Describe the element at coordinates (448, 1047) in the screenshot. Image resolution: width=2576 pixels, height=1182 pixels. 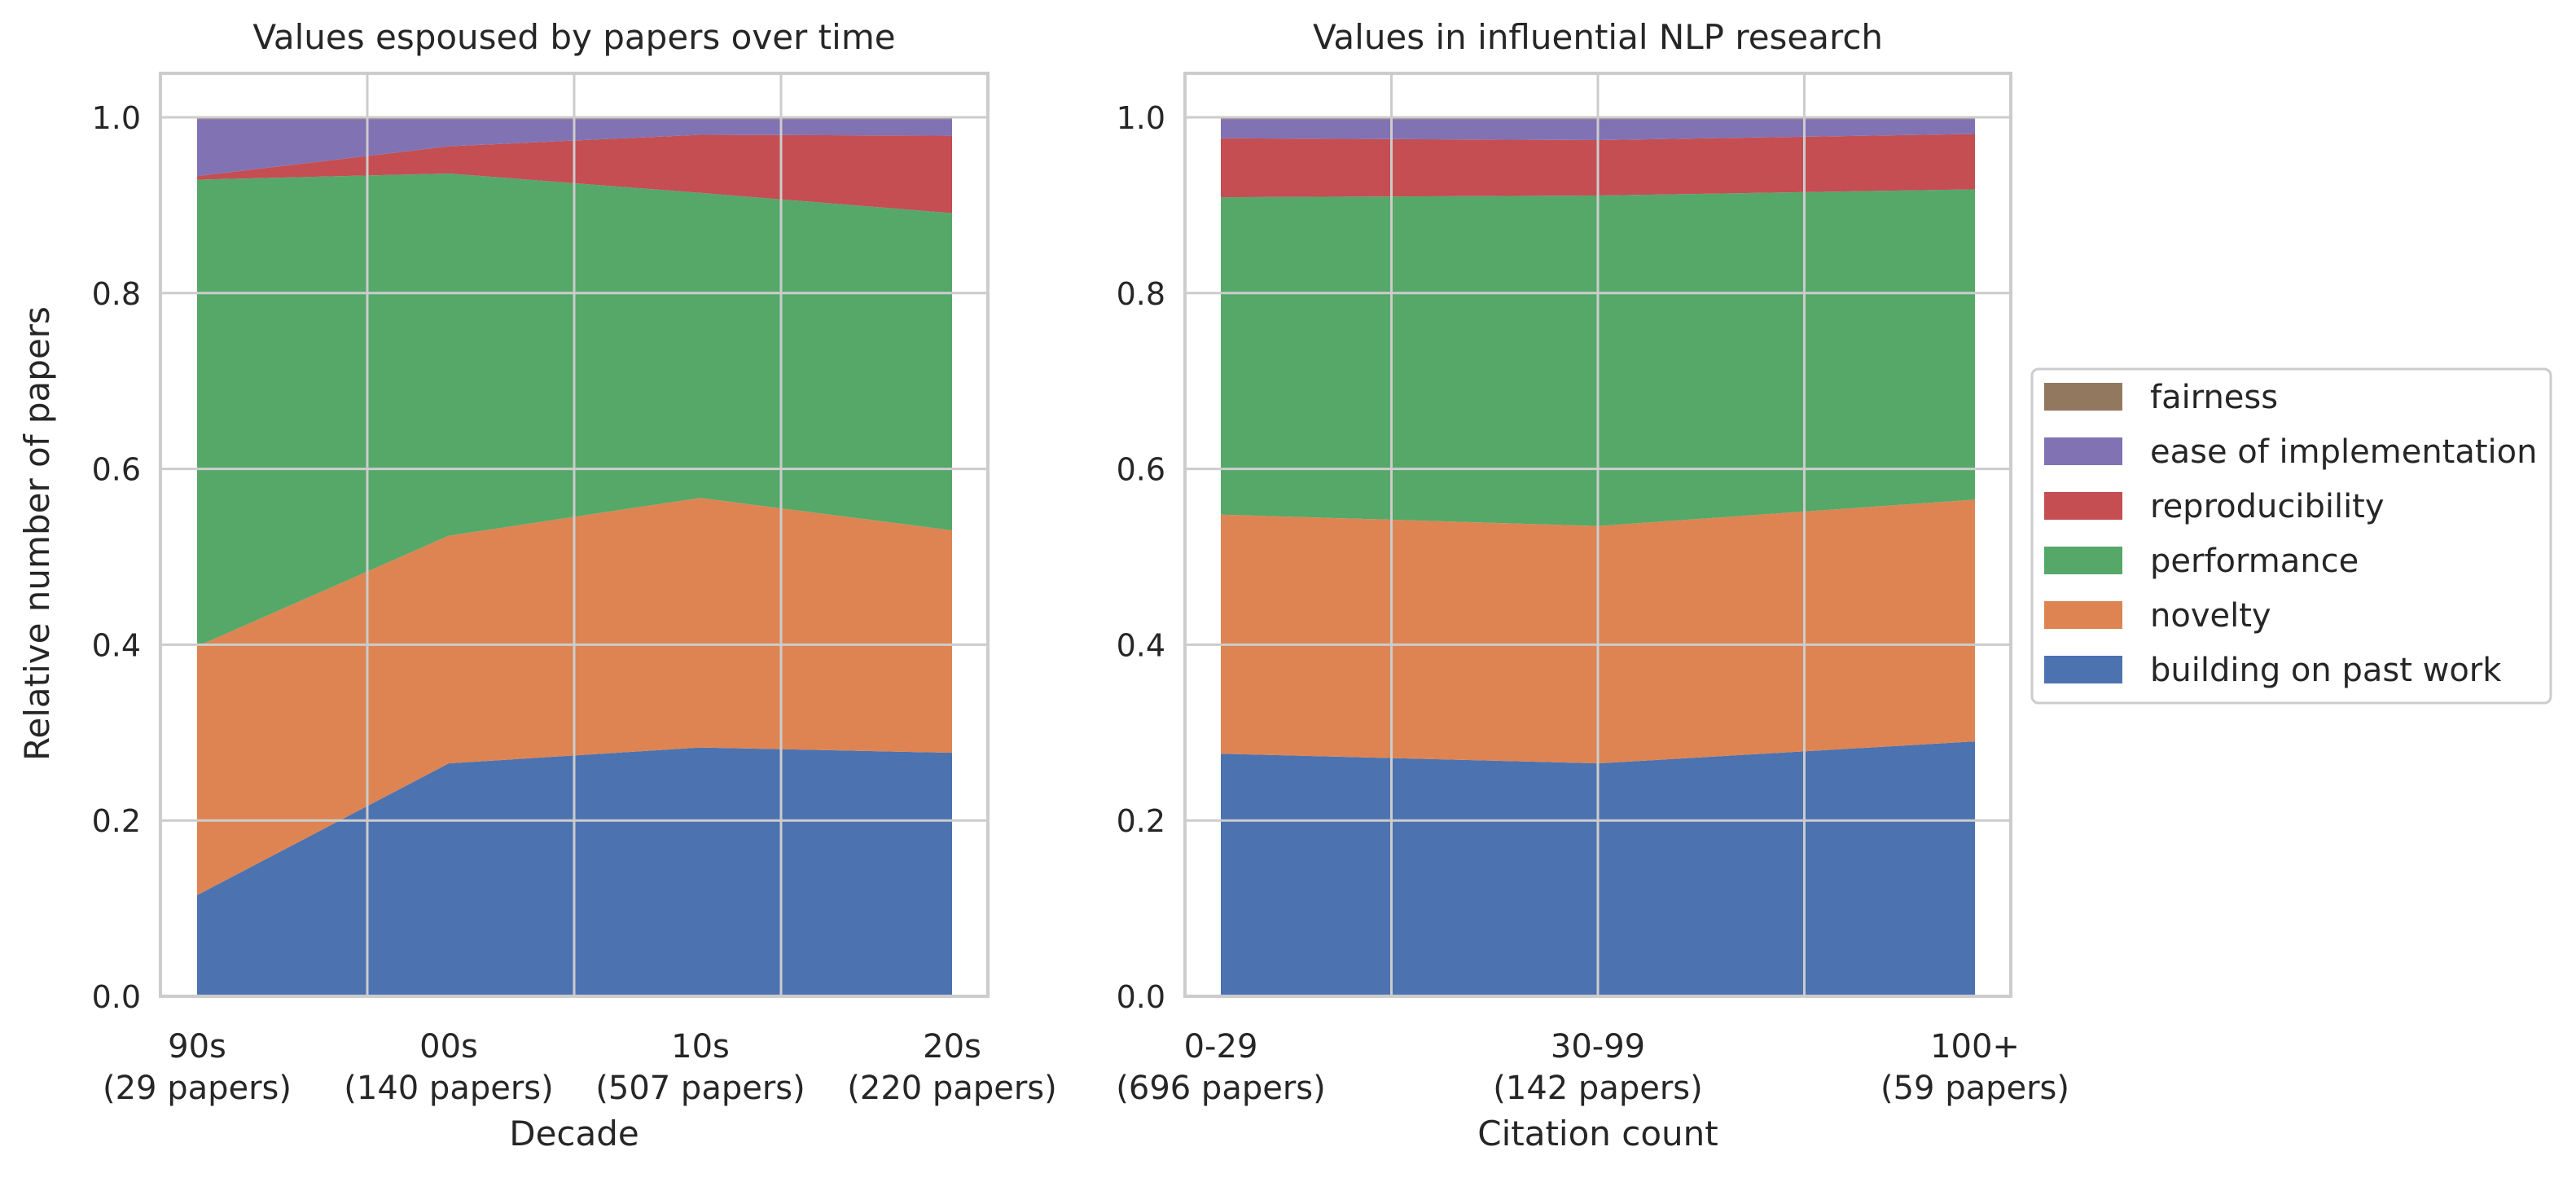
I see `x-tick-label: 00s` at that location.